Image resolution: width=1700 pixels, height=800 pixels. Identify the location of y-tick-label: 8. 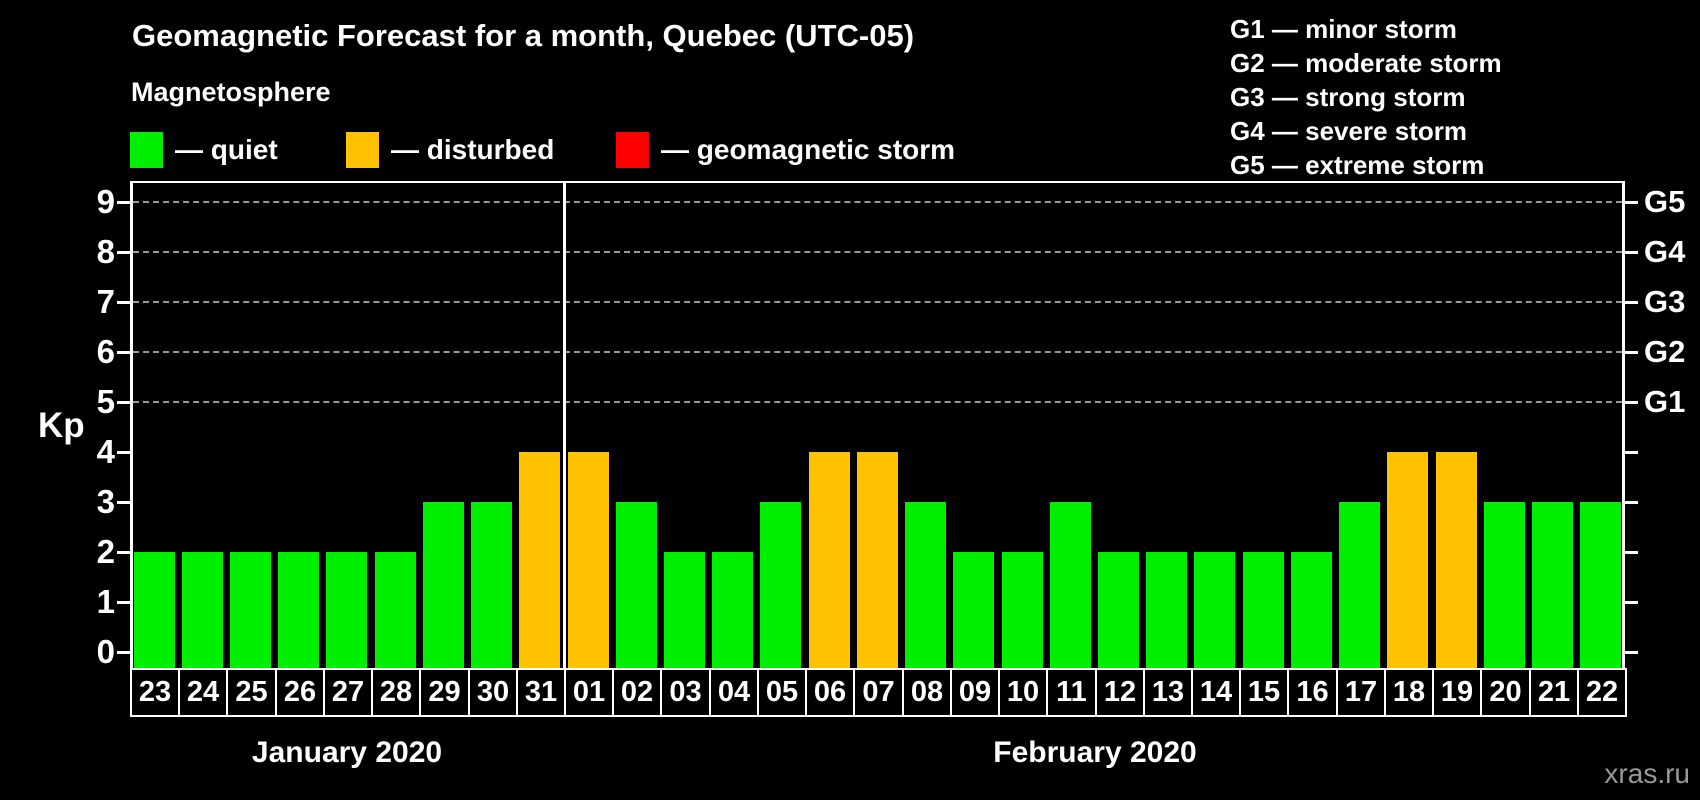
(105, 251).